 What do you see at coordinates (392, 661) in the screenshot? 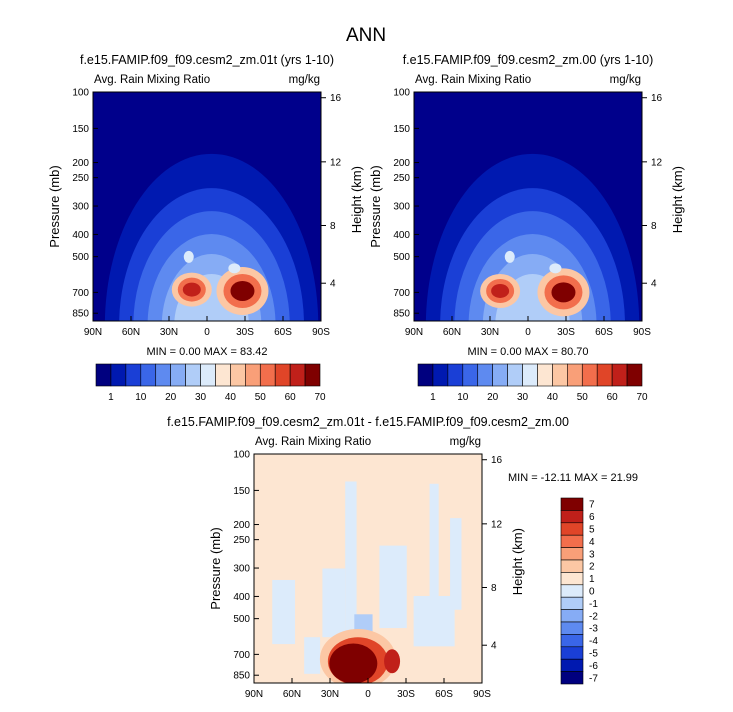
I see `diff-side-lobe` at bounding box center [392, 661].